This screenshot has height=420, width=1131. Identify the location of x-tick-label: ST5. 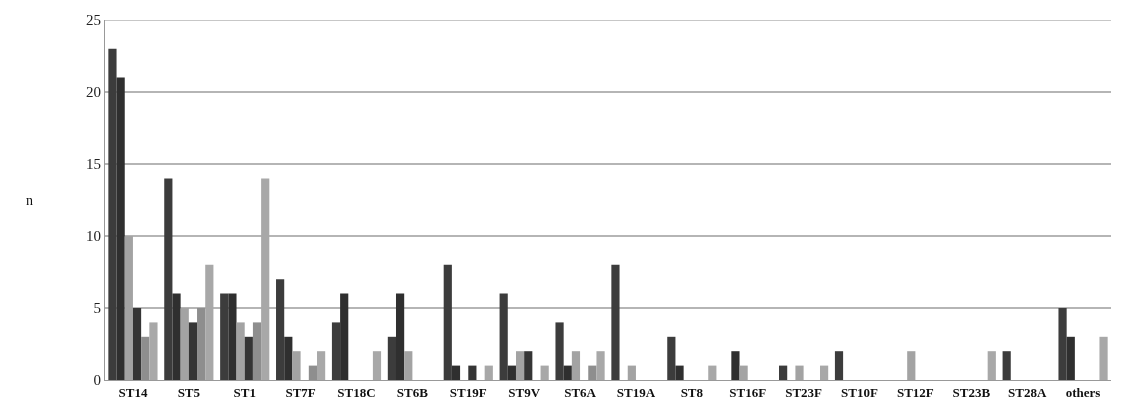
(189, 392).